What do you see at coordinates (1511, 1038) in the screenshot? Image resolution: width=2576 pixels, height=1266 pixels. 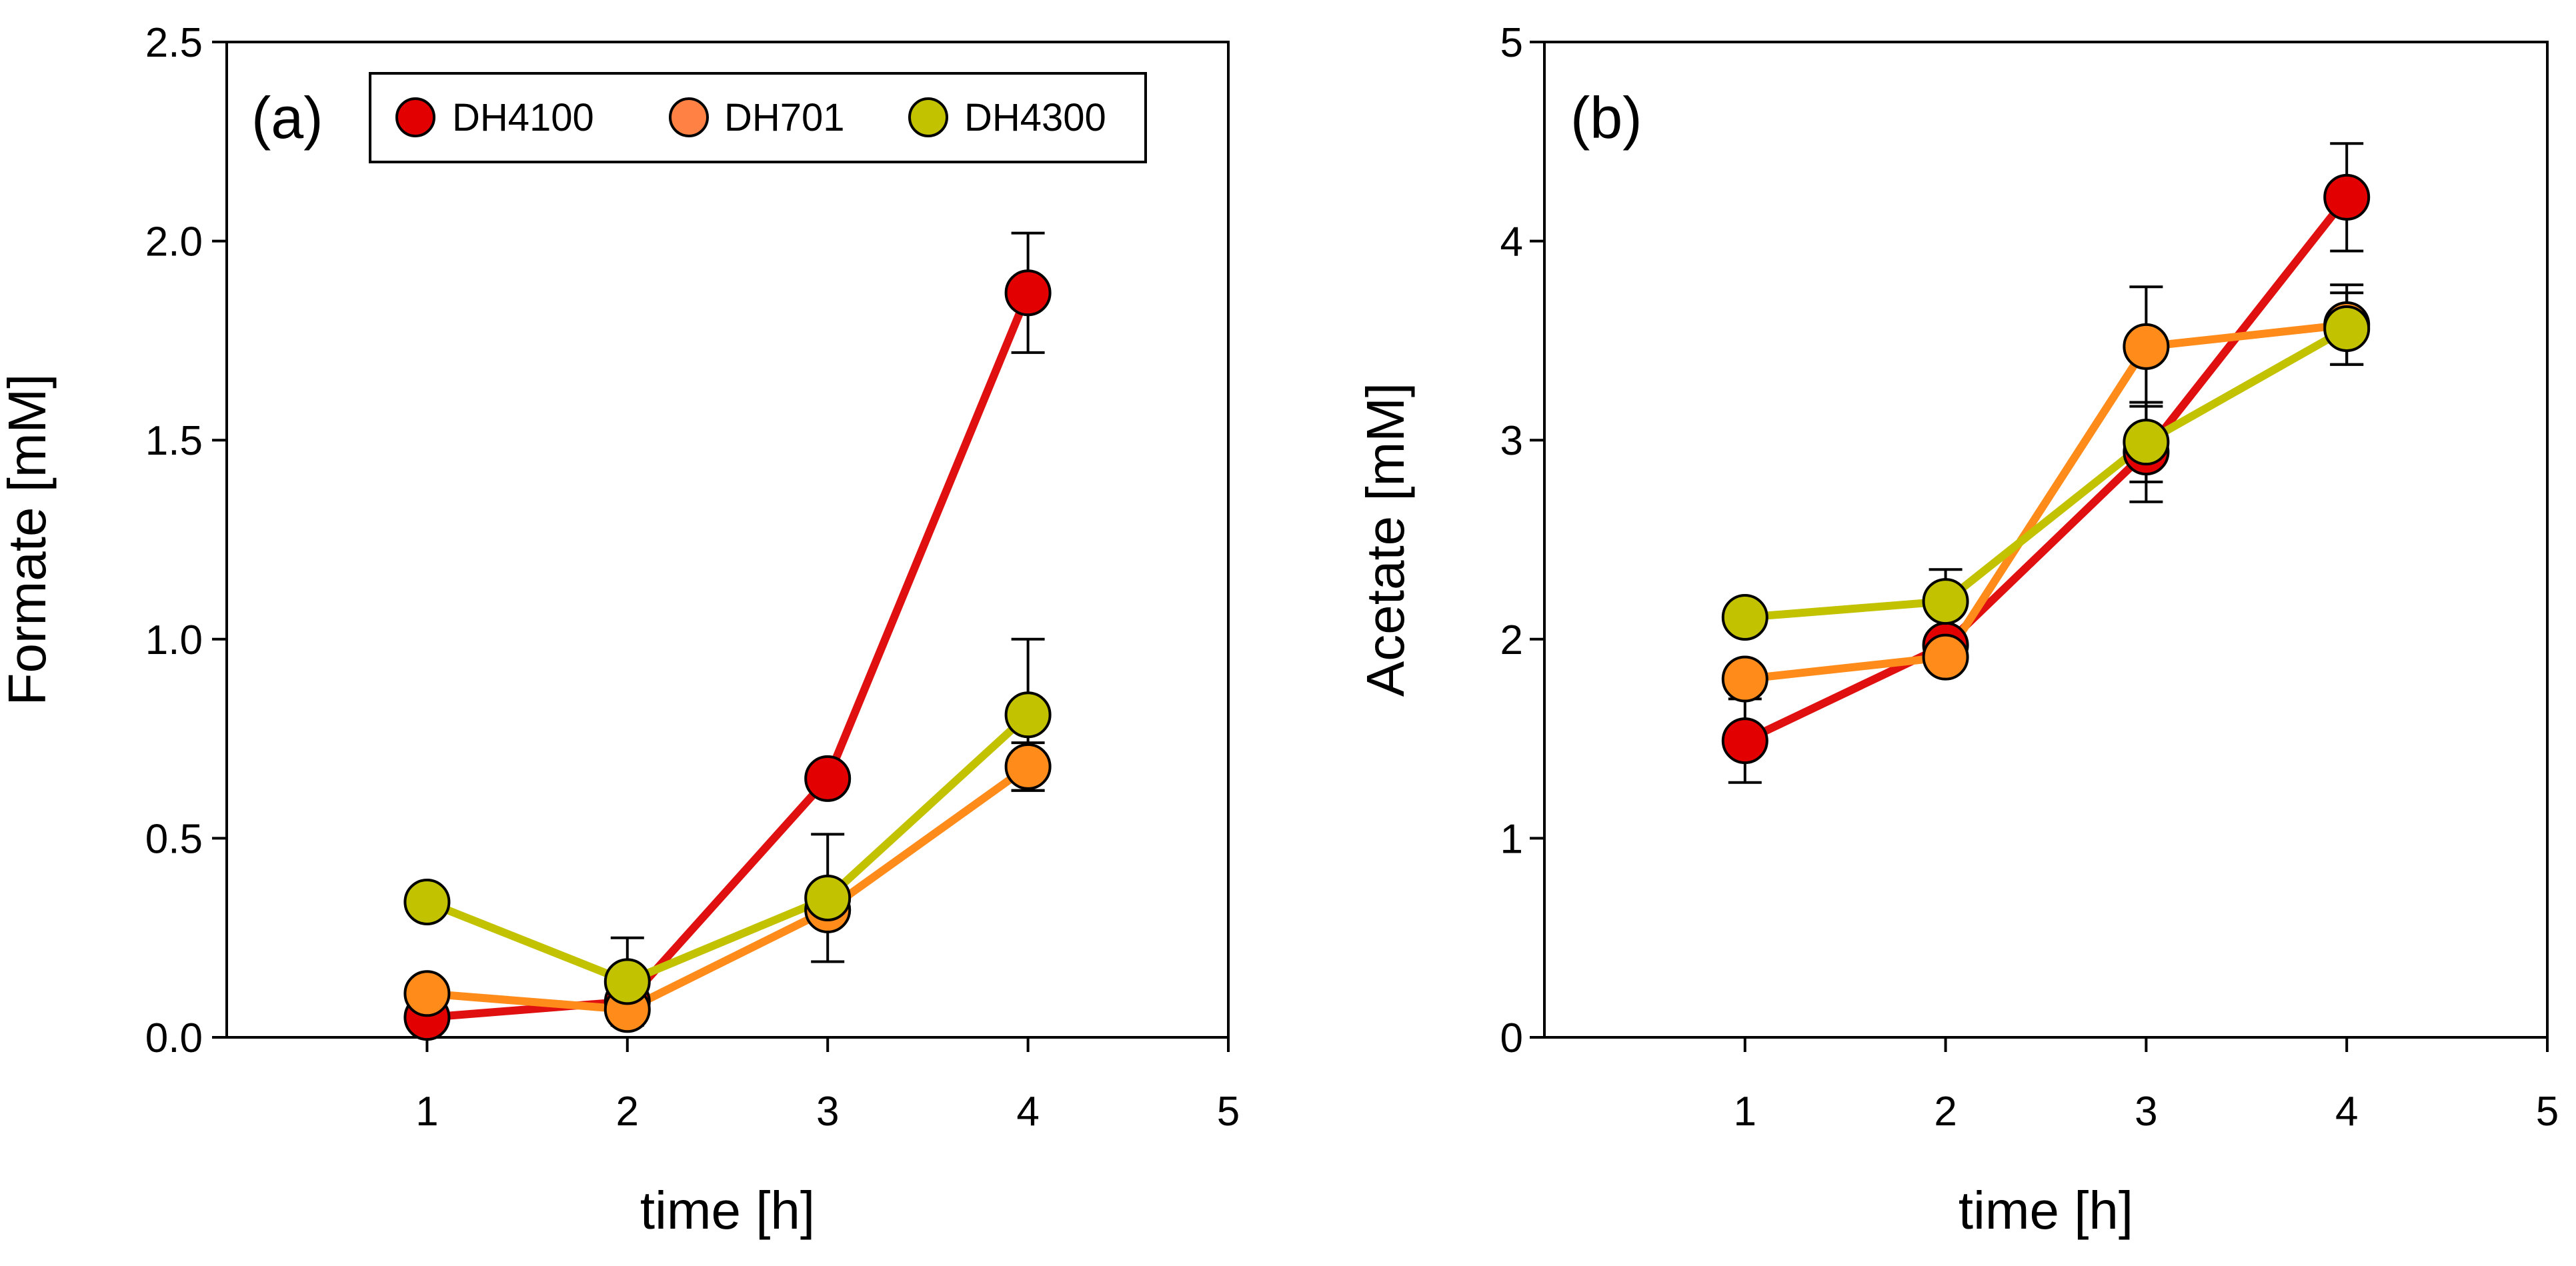 I see `y-tick-label: 0` at bounding box center [1511, 1038].